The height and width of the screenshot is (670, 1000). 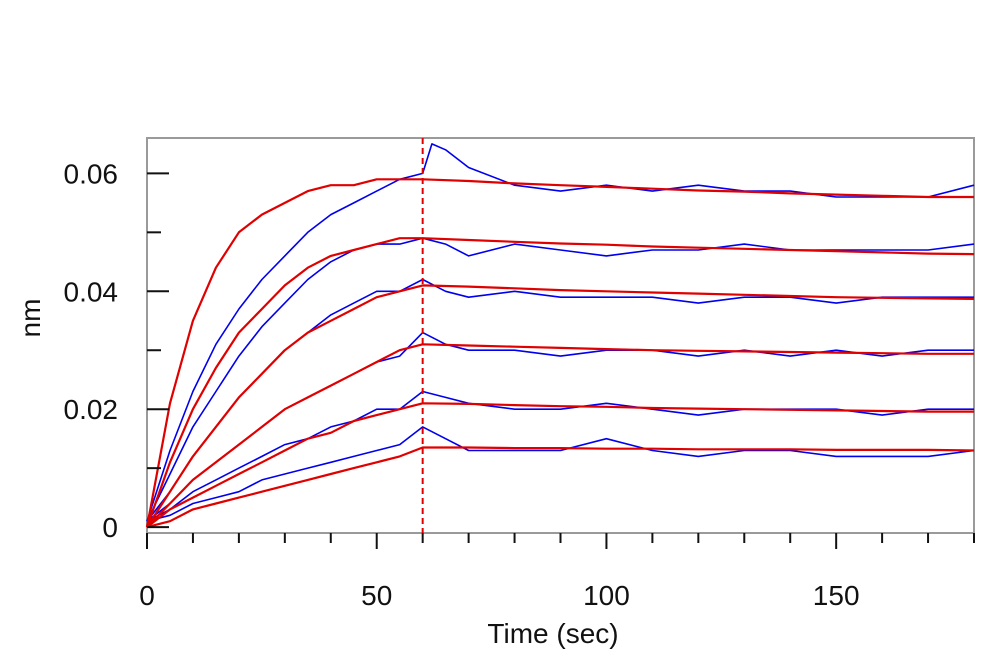 What do you see at coordinates (91, 291) in the screenshot?
I see `y-tick-label: 0.04` at bounding box center [91, 291].